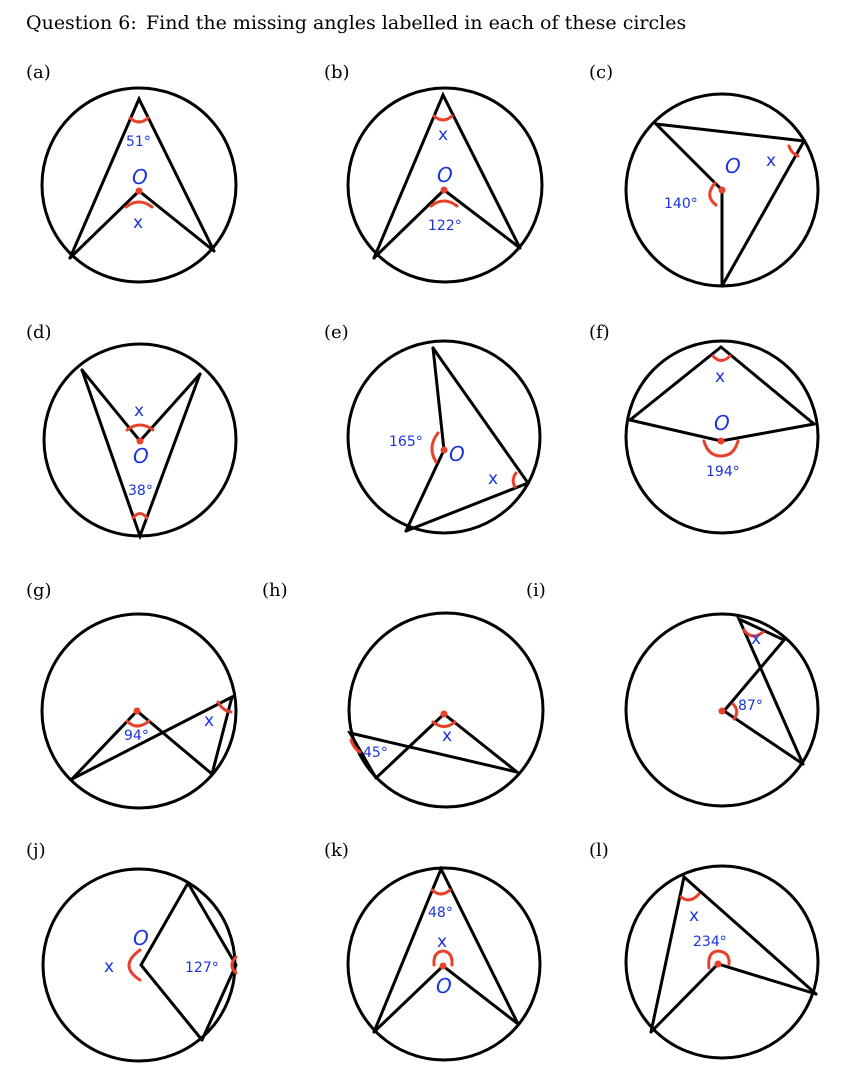 The height and width of the screenshot is (1080, 868). What do you see at coordinates (171, 961) in the screenshot?
I see `central-lines-j` at bounding box center [171, 961].